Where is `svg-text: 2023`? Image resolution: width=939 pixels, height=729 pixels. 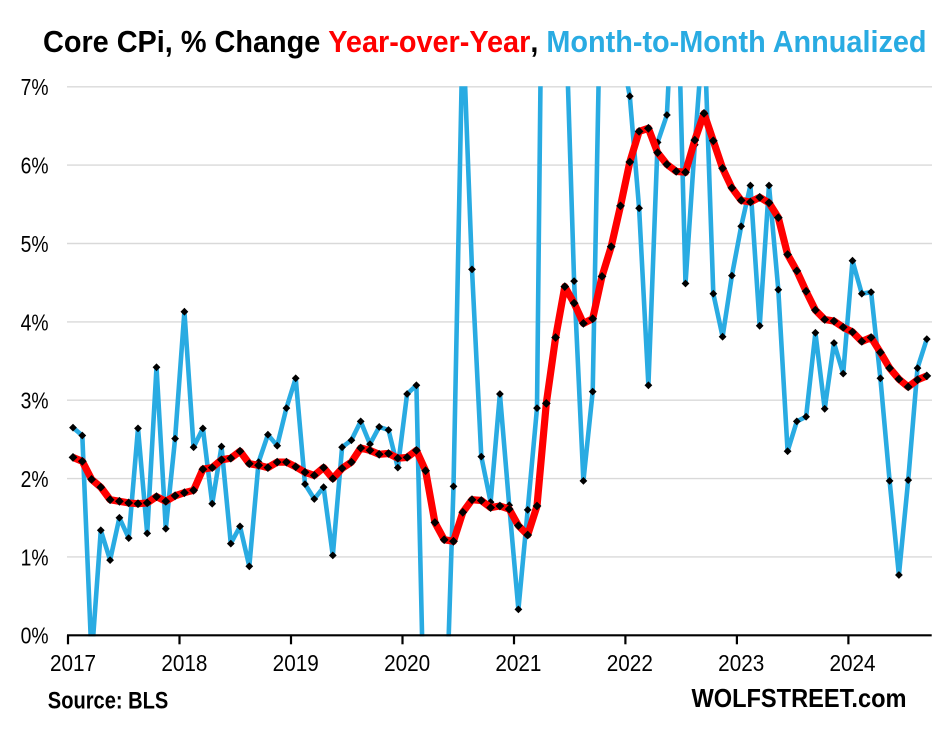 svg-text: 2023 is located at coordinates (741, 663).